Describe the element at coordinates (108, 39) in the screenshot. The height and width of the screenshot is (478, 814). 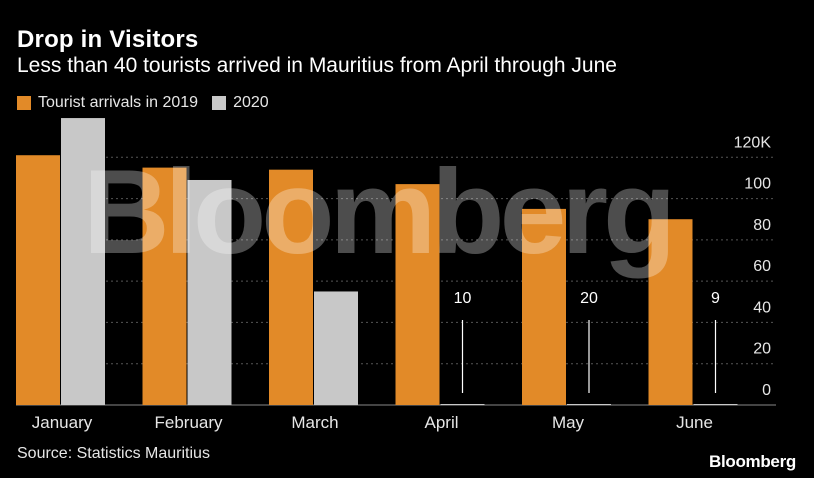
I see `chart-title: Drop in Visitors` at that location.